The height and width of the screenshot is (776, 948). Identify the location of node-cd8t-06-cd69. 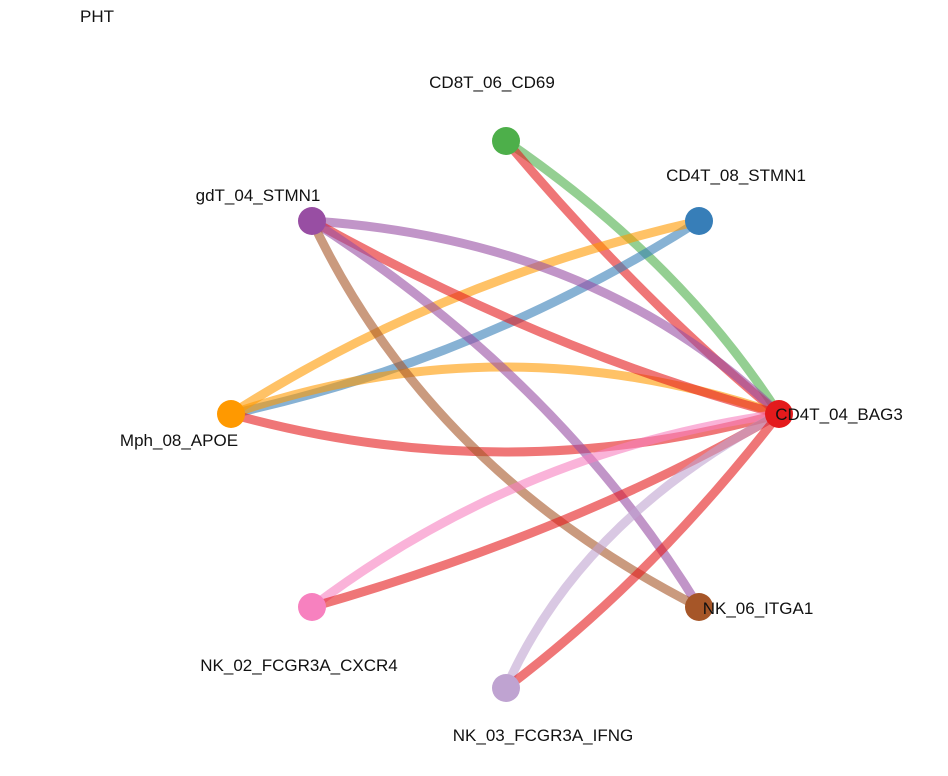
(506, 141).